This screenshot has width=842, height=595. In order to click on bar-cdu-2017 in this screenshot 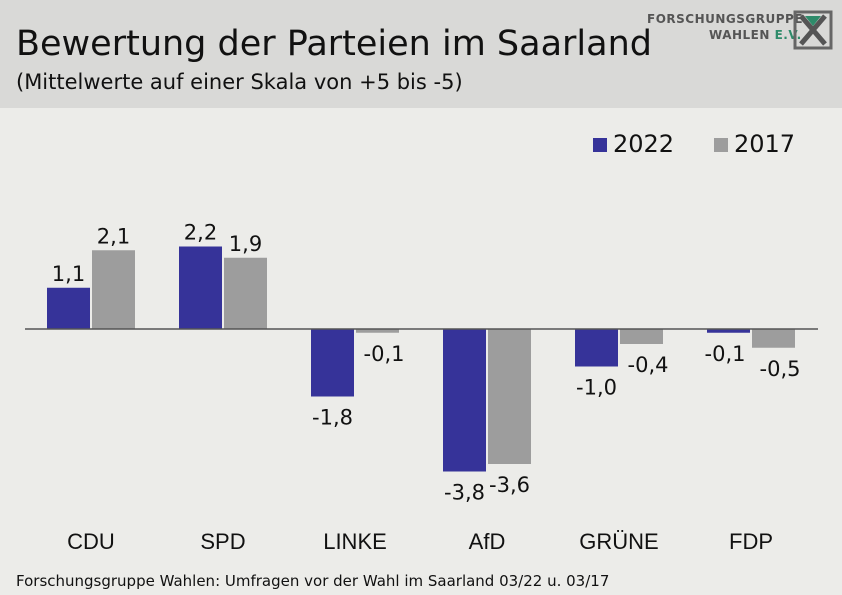, I will do `click(113, 289)`.